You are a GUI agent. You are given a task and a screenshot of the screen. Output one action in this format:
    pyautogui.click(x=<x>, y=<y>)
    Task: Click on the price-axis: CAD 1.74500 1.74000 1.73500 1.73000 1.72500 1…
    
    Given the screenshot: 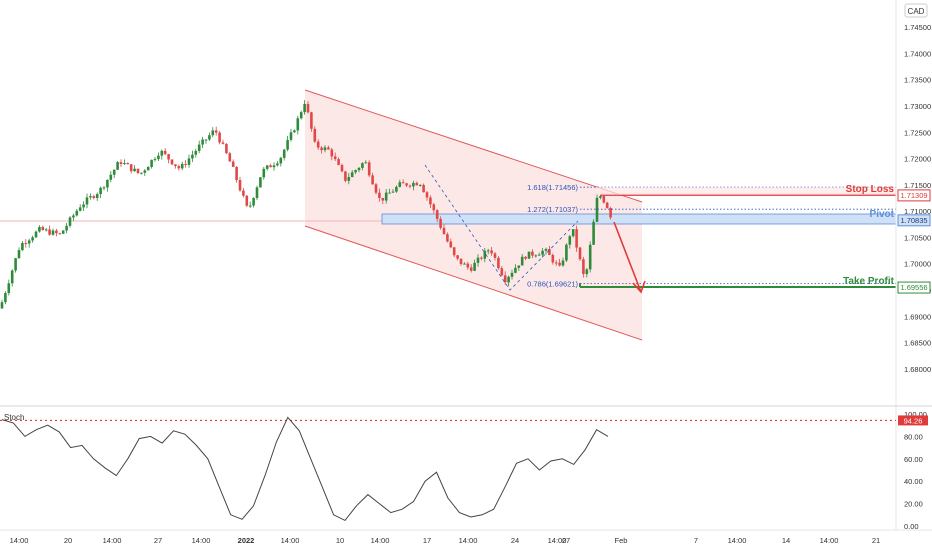 What is the action you would take?
    pyautogui.click(x=913, y=265)
    